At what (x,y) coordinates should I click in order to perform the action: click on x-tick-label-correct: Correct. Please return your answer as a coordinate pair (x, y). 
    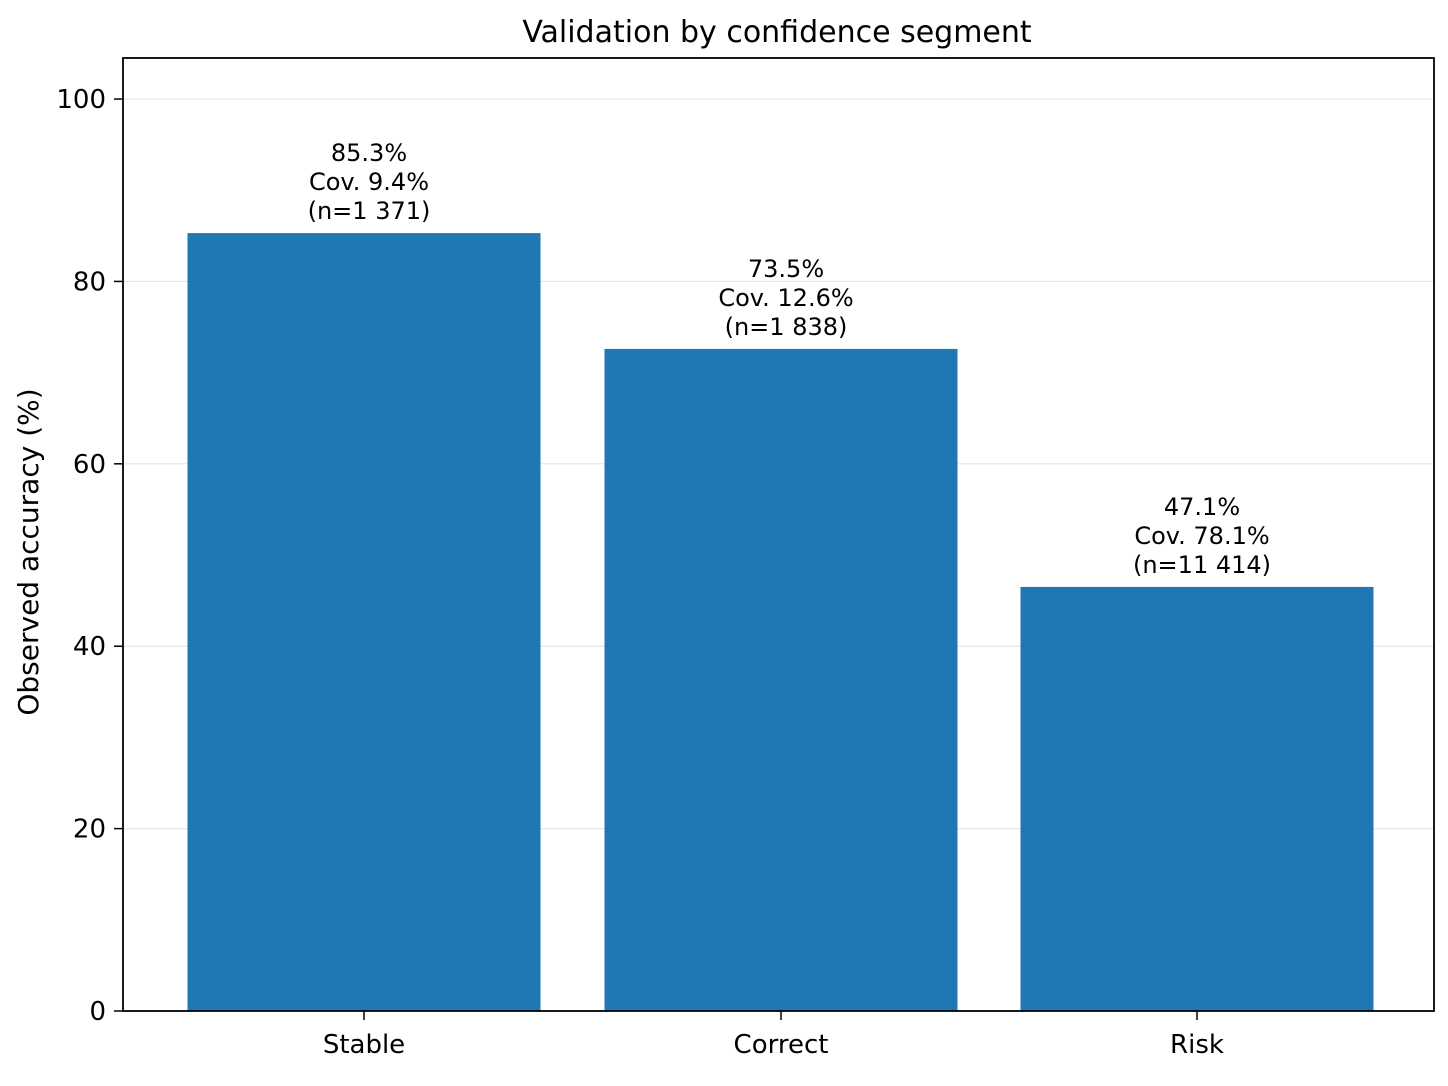
    Looking at the image, I should click on (781, 1045).